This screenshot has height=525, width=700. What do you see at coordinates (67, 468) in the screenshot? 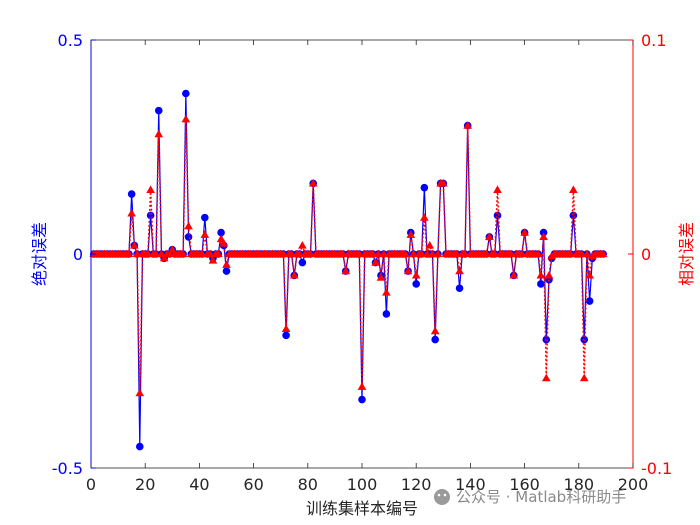
I see `left-y-tick-label: -0.5` at bounding box center [67, 468].